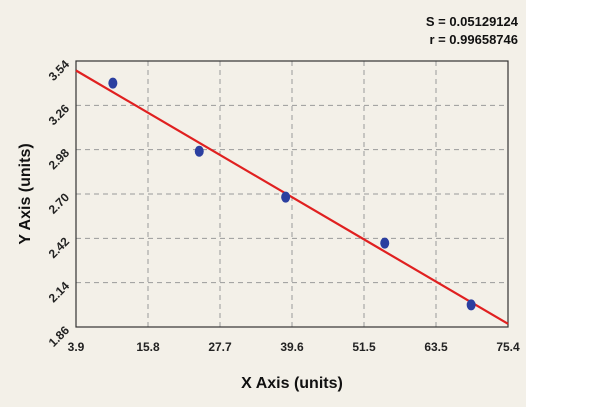  What do you see at coordinates (76, 347) in the screenshot?
I see `x-tick-label: 3.9` at bounding box center [76, 347].